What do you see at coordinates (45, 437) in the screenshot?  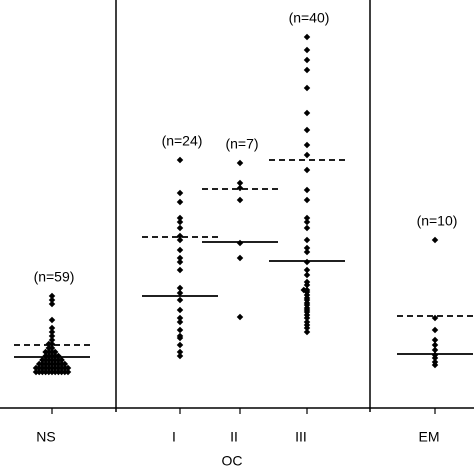 I see `x-tick-label: NS` at bounding box center [45, 437].